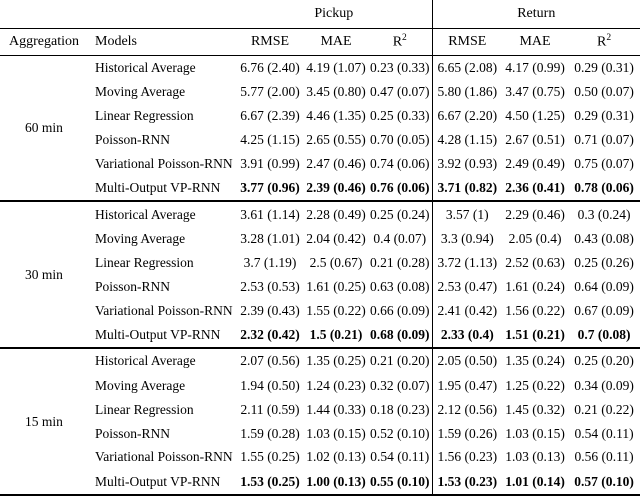 Image resolution: width=640 pixels, height=496 pixels. I want to click on return-mae-cell: 3.47 (0.75), so click(535, 92).